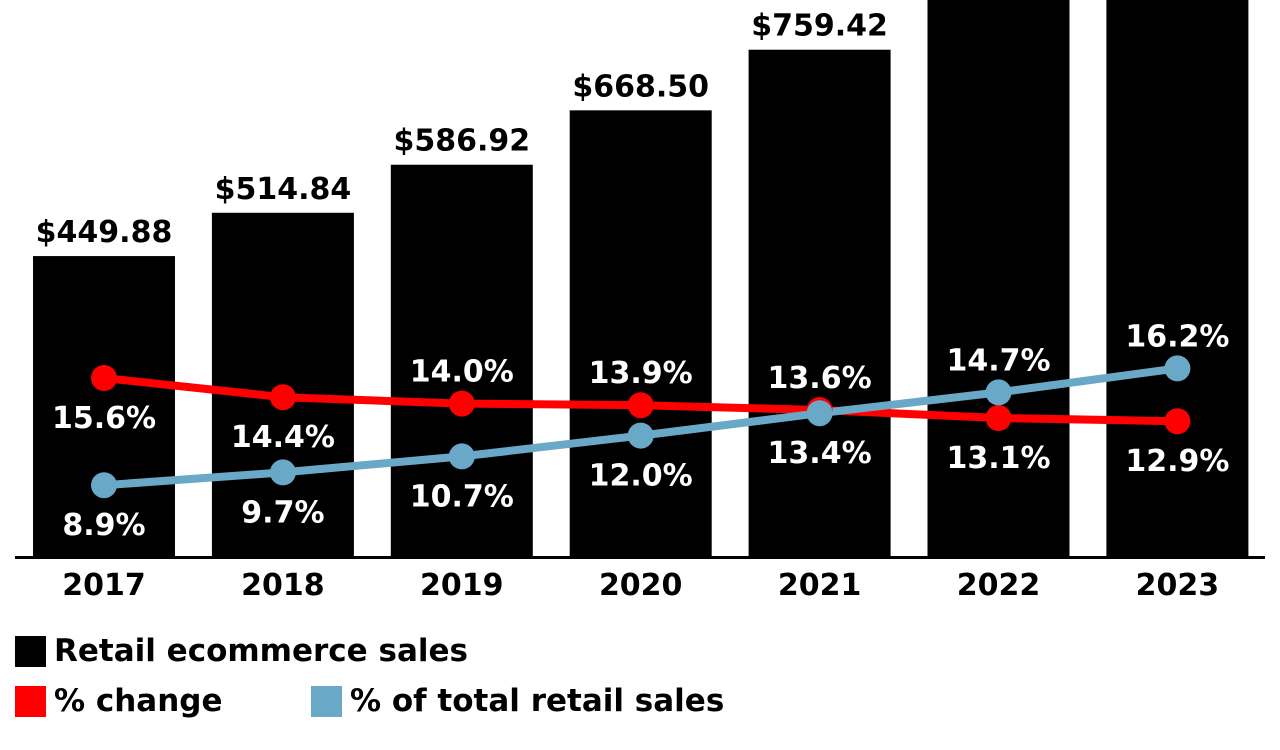 The width and height of the screenshot is (1280, 750). Describe the element at coordinates (104, 418) in the screenshot. I see `change-label-2017: 15.6%` at that location.